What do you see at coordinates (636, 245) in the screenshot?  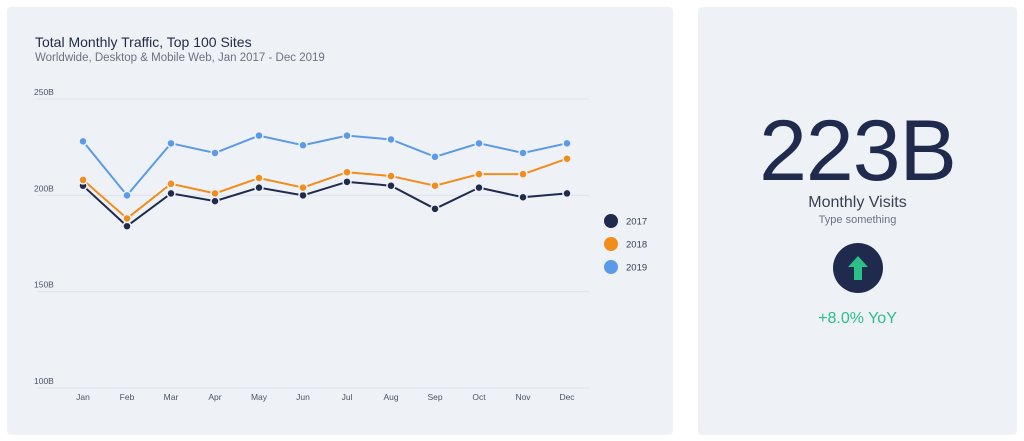 I see `legend-label-2018: 2018` at bounding box center [636, 245].